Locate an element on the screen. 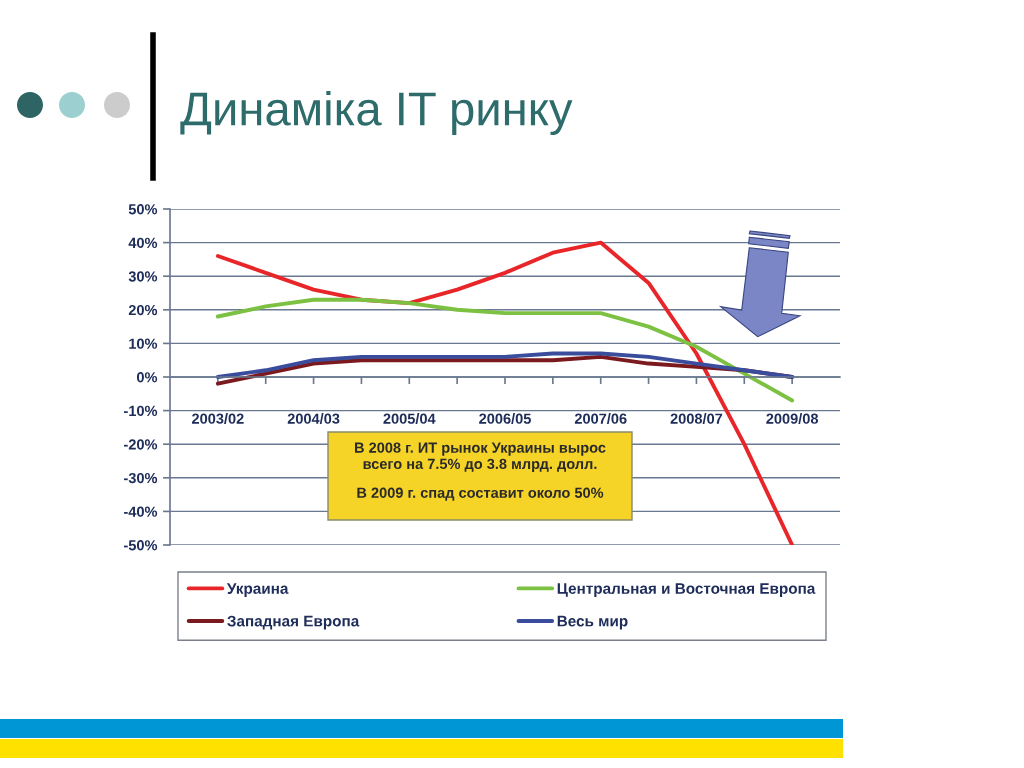 The height and width of the screenshot is (768, 1024). y-tick-label: 0% is located at coordinates (147, 377).